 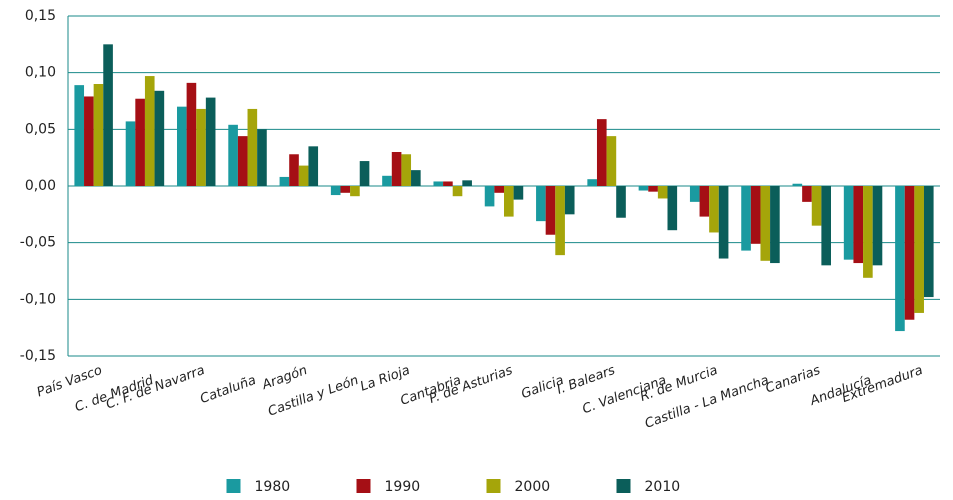 What do you see at coordinates (38, 243) in the screenshot?
I see `y-tick-label: -0,05` at bounding box center [38, 243].